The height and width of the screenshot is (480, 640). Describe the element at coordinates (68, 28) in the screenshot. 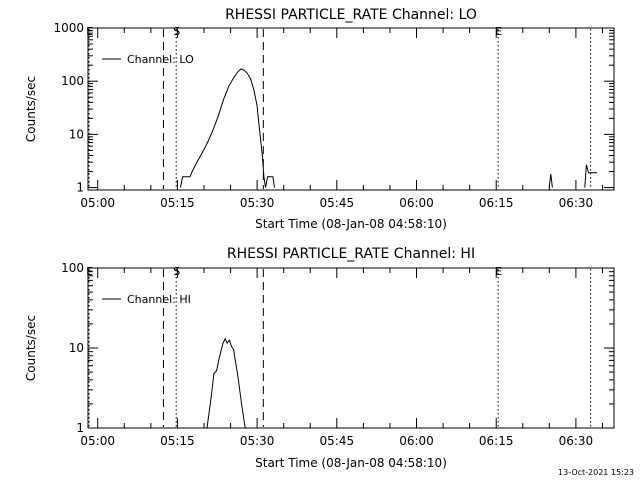

I see `y-tick-label: 1000` at that location.